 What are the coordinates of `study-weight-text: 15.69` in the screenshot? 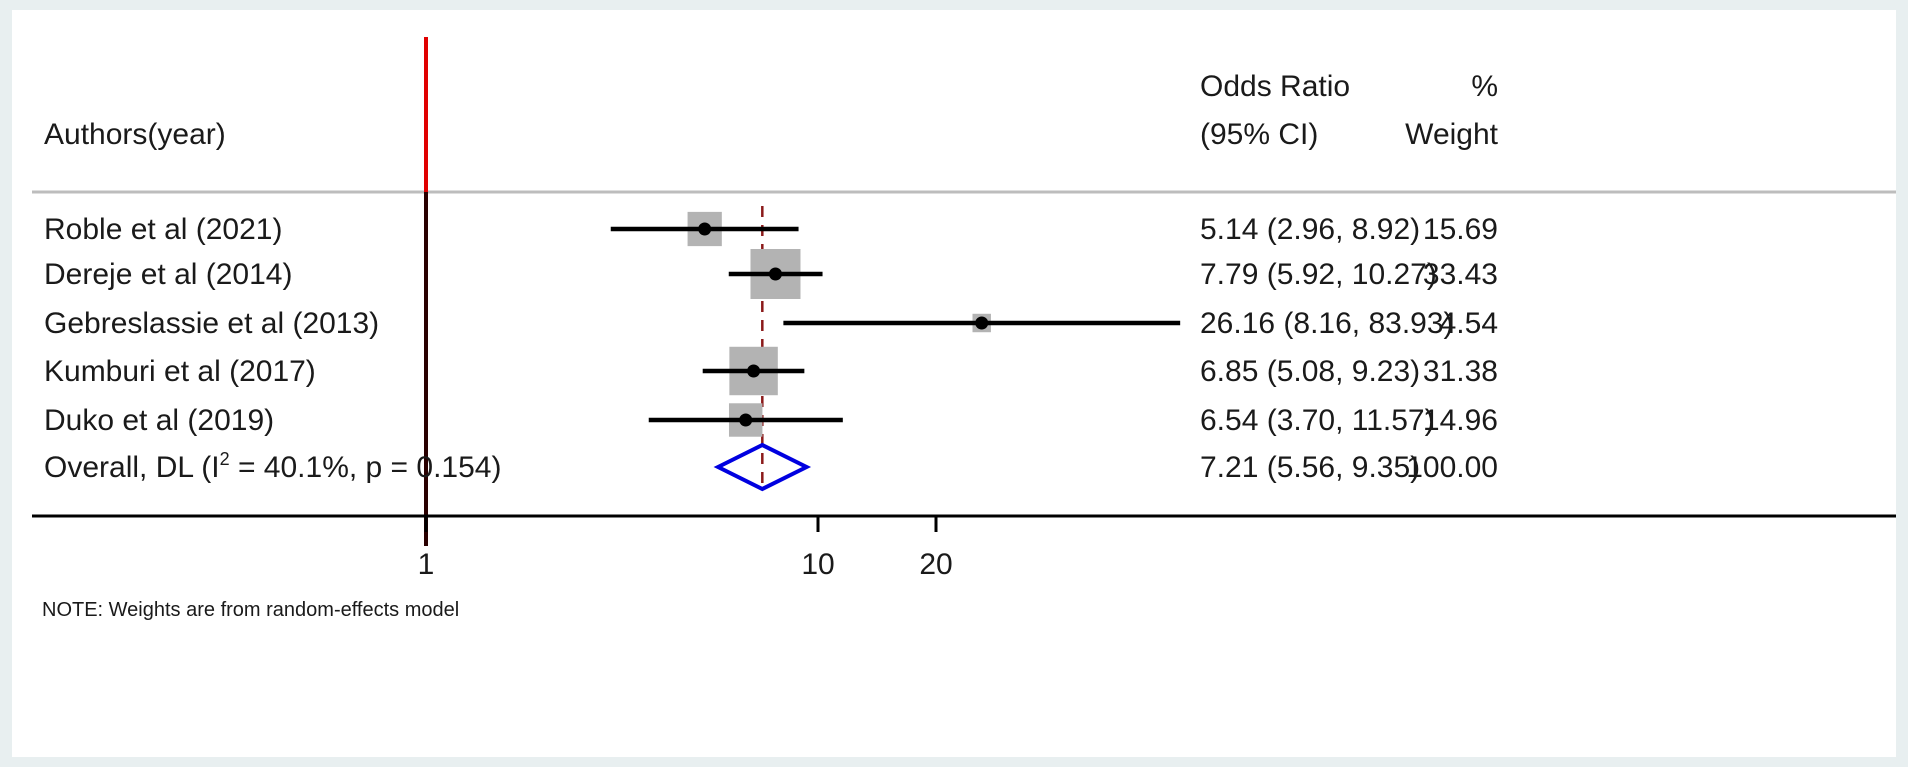 It's located at (1460, 229).